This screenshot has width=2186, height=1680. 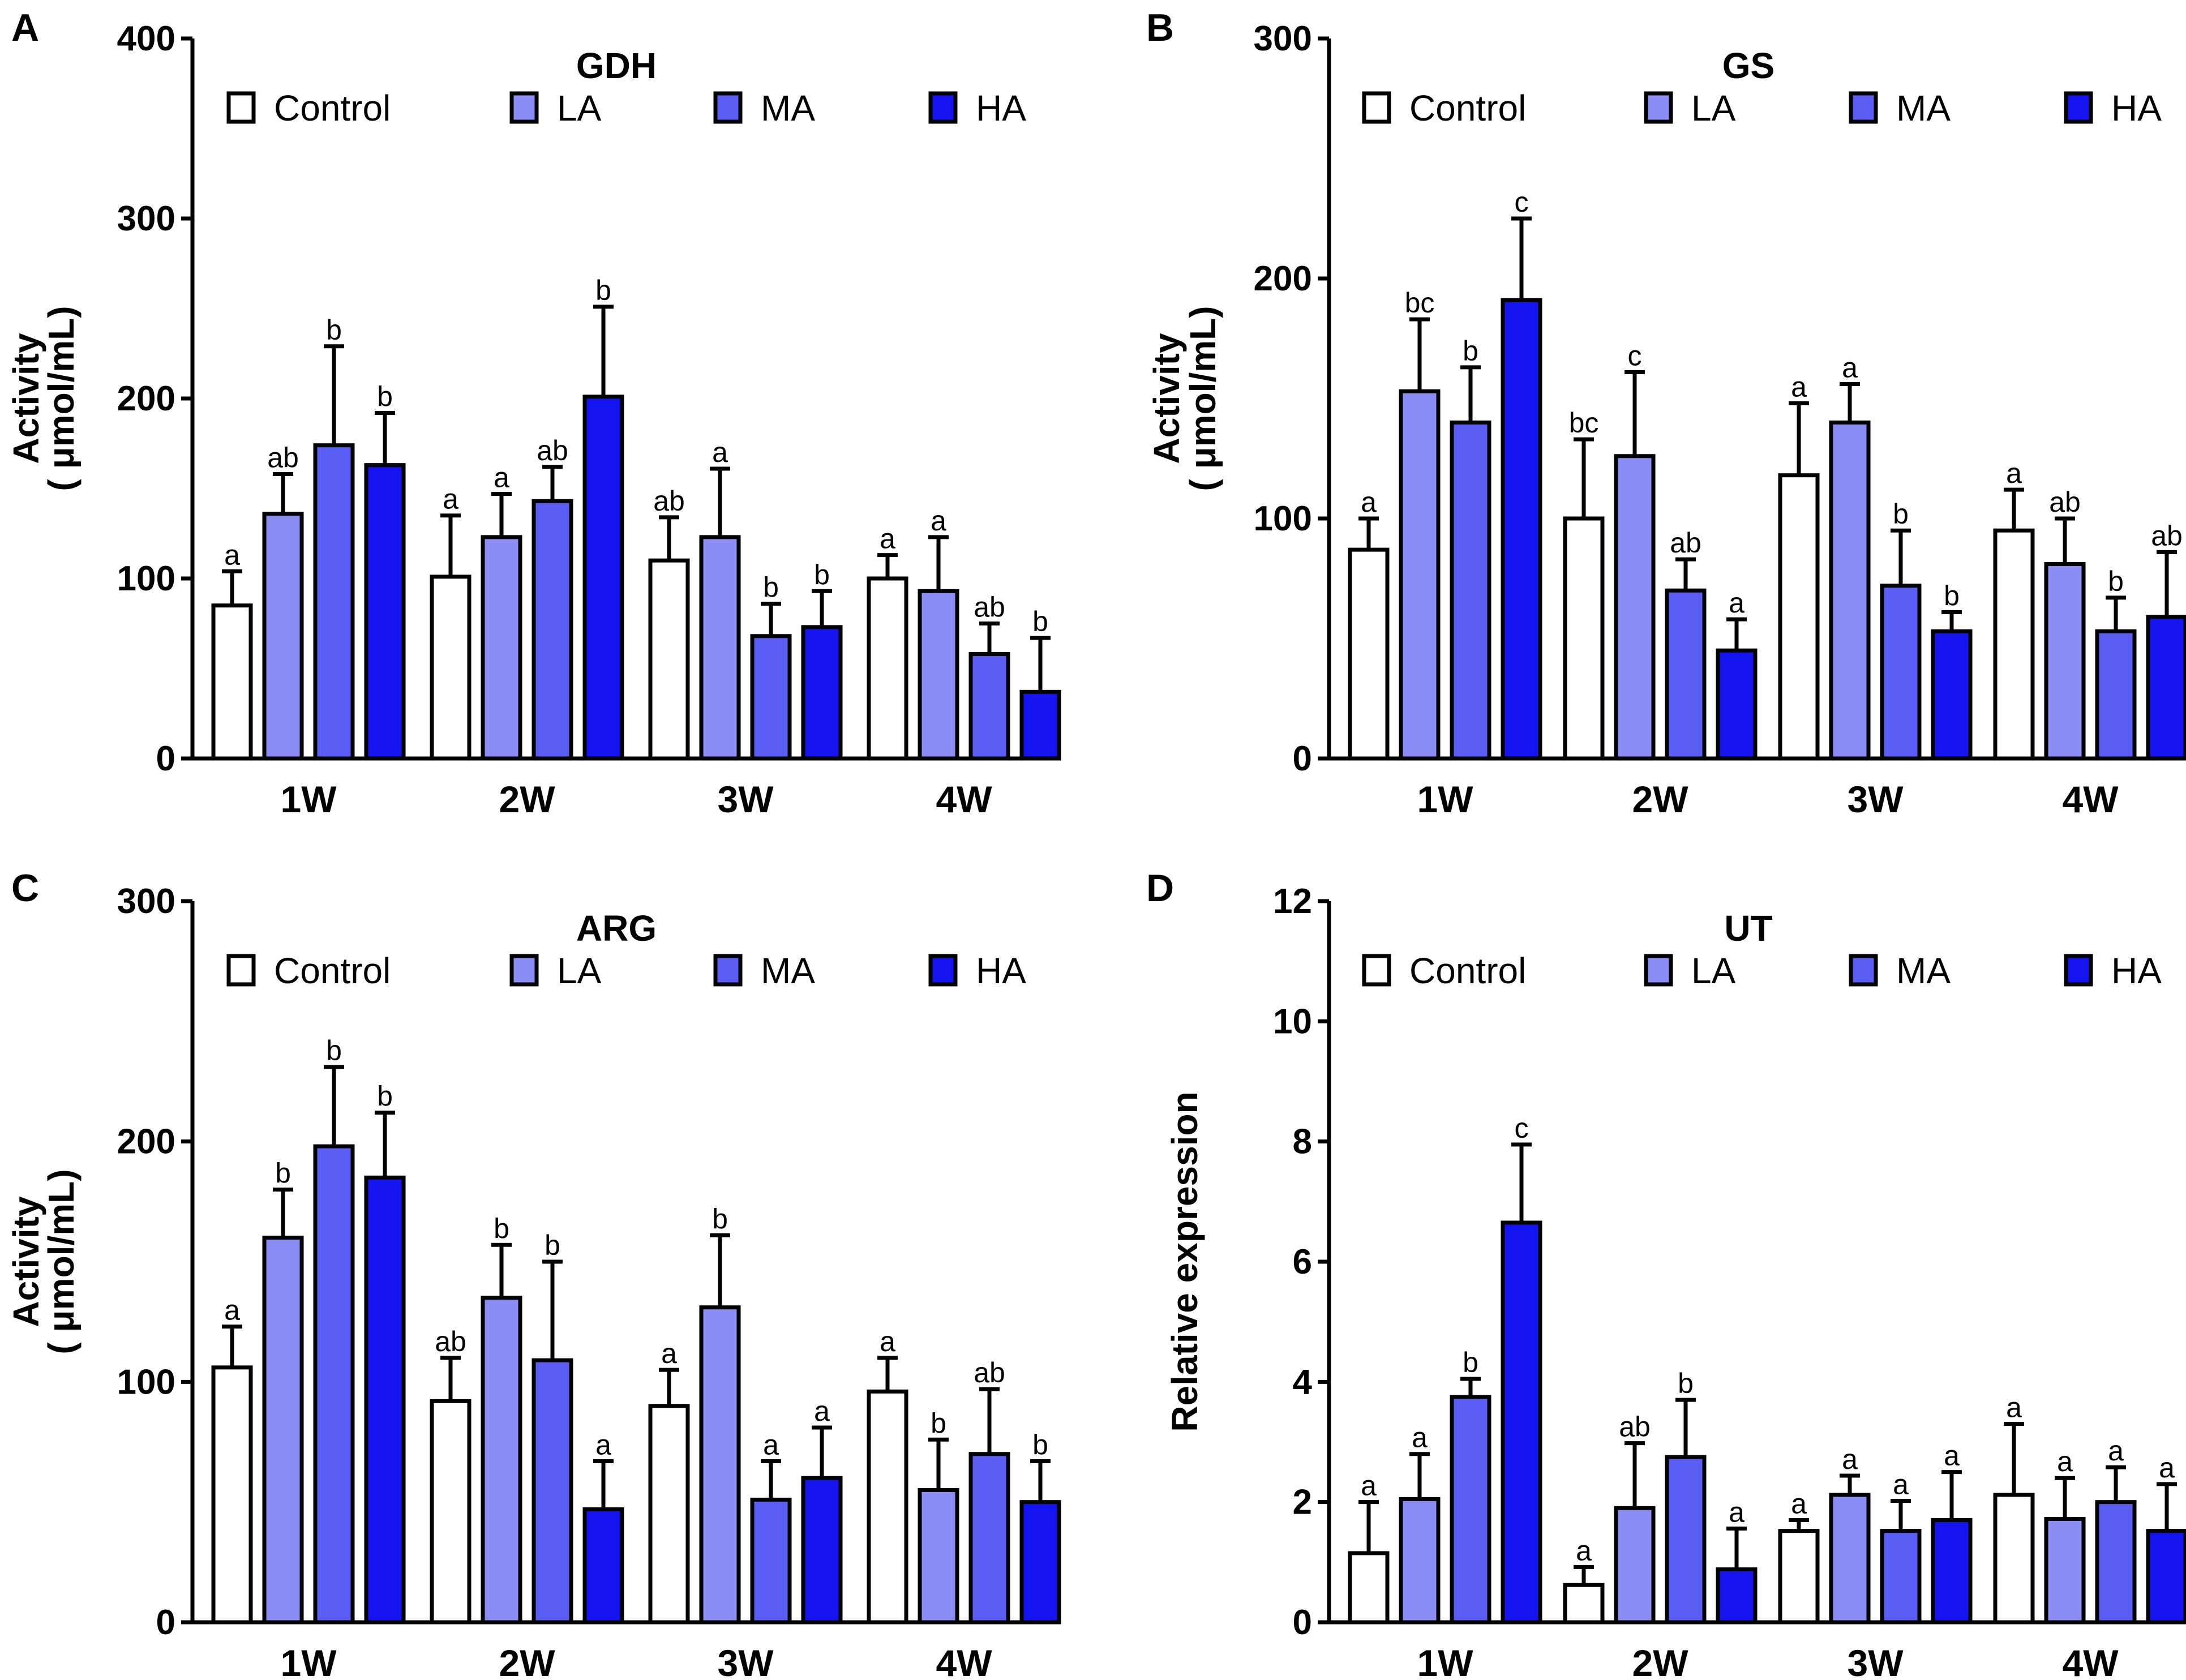 What do you see at coordinates (1686, 674) in the screenshot?
I see `bar-ma-2w` at bounding box center [1686, 674].